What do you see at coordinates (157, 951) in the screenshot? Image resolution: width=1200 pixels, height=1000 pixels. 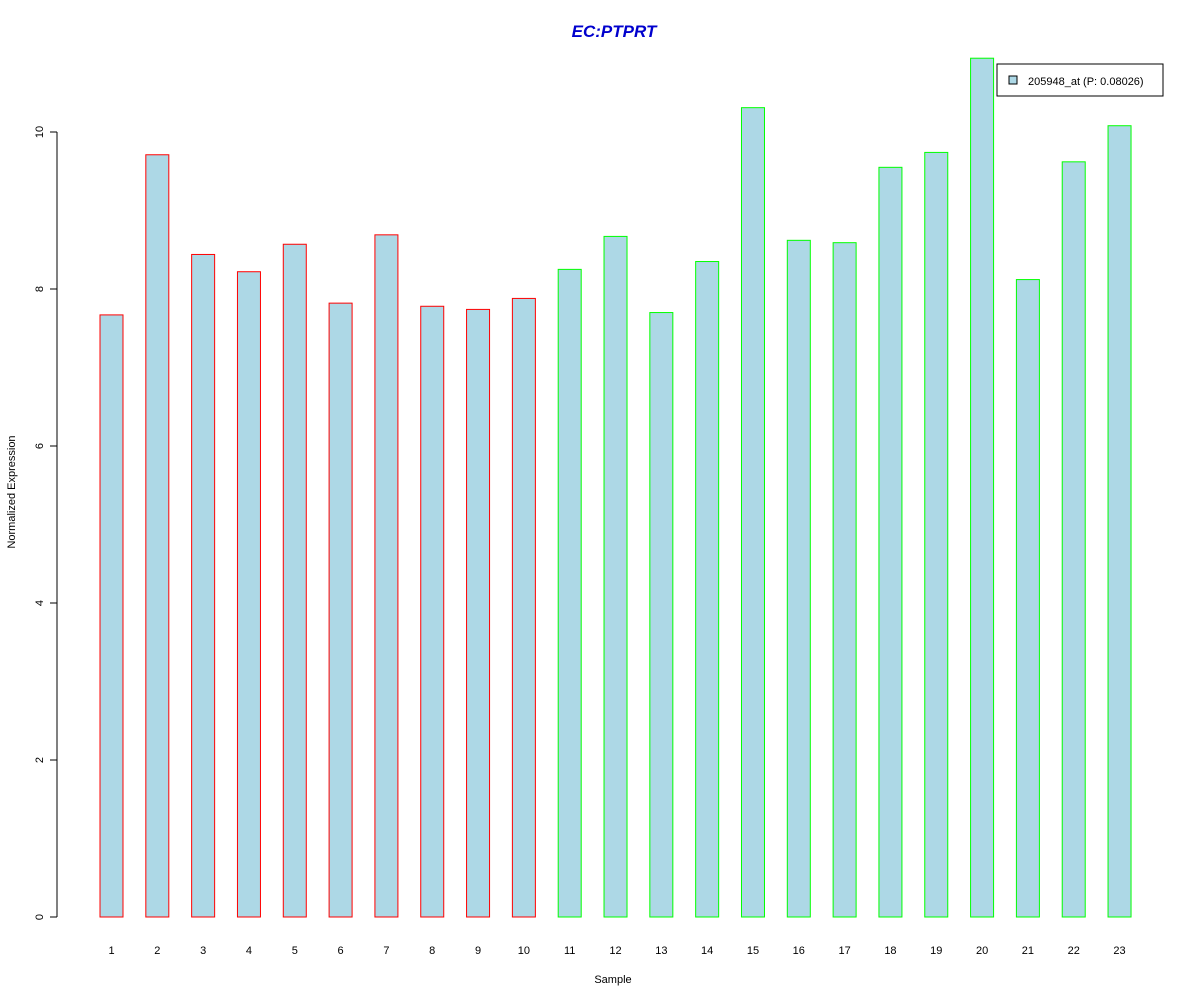 I see `x-tick-label-2: 2` at bounding box center [157, 951].